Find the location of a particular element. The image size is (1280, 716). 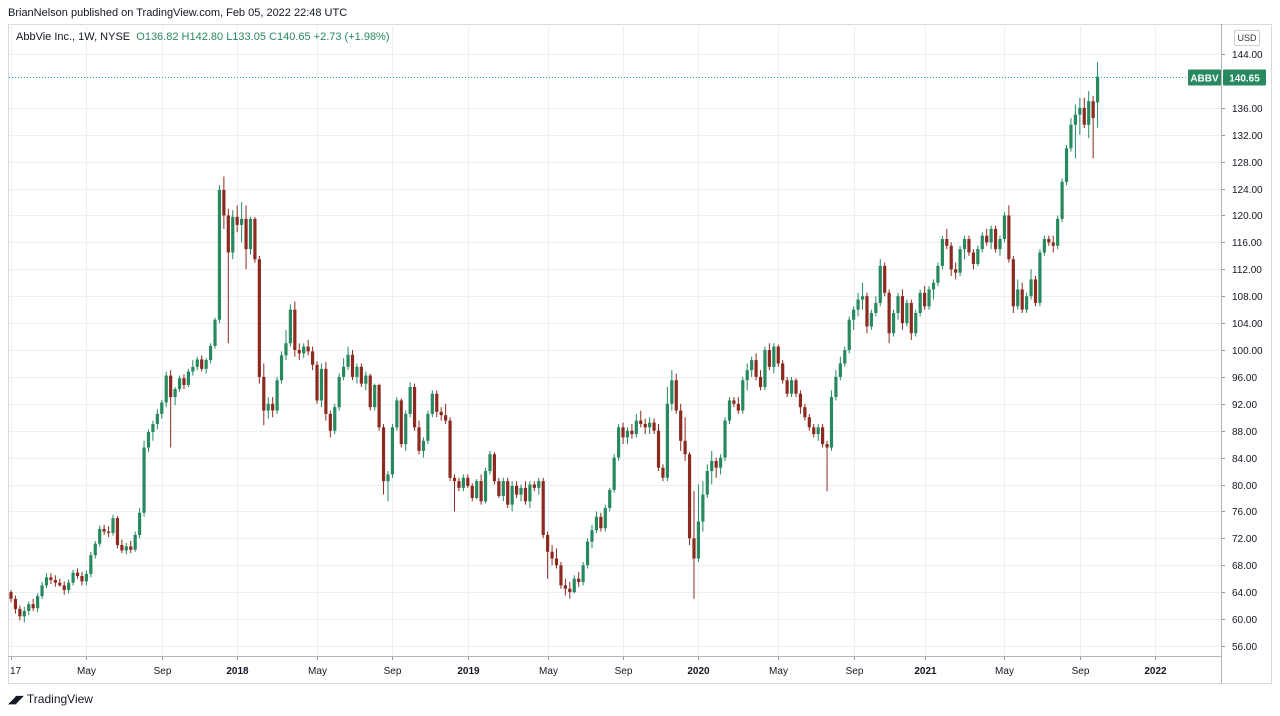

footer: ◢◤ TradingView is located at coordinates (50, 699).